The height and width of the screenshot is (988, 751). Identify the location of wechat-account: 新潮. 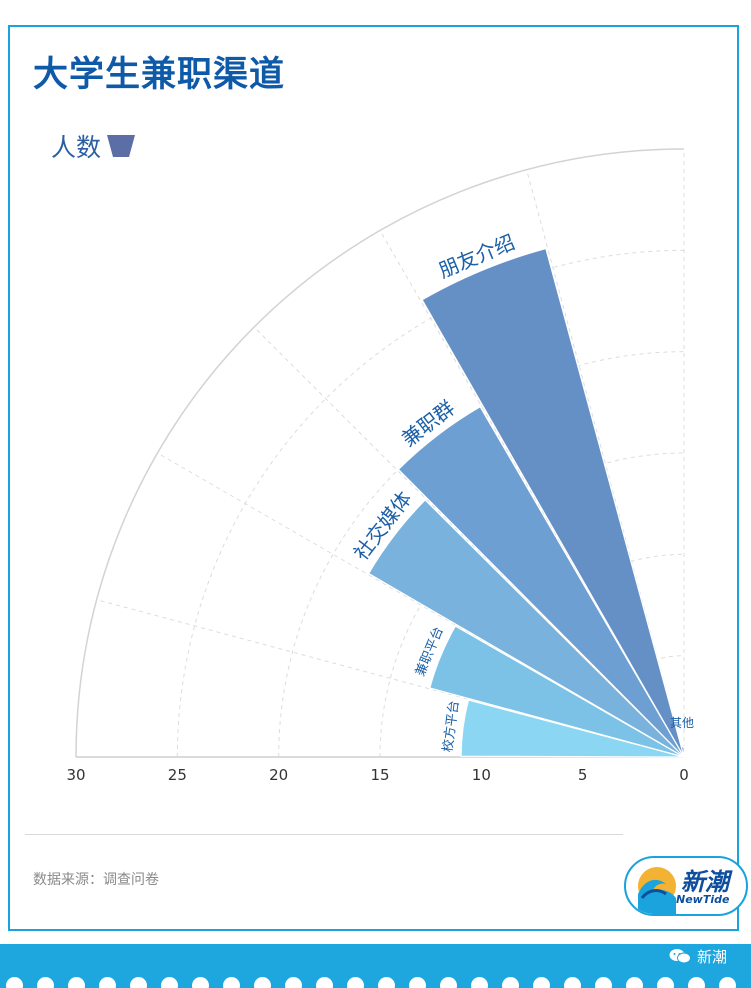
(698, 956).